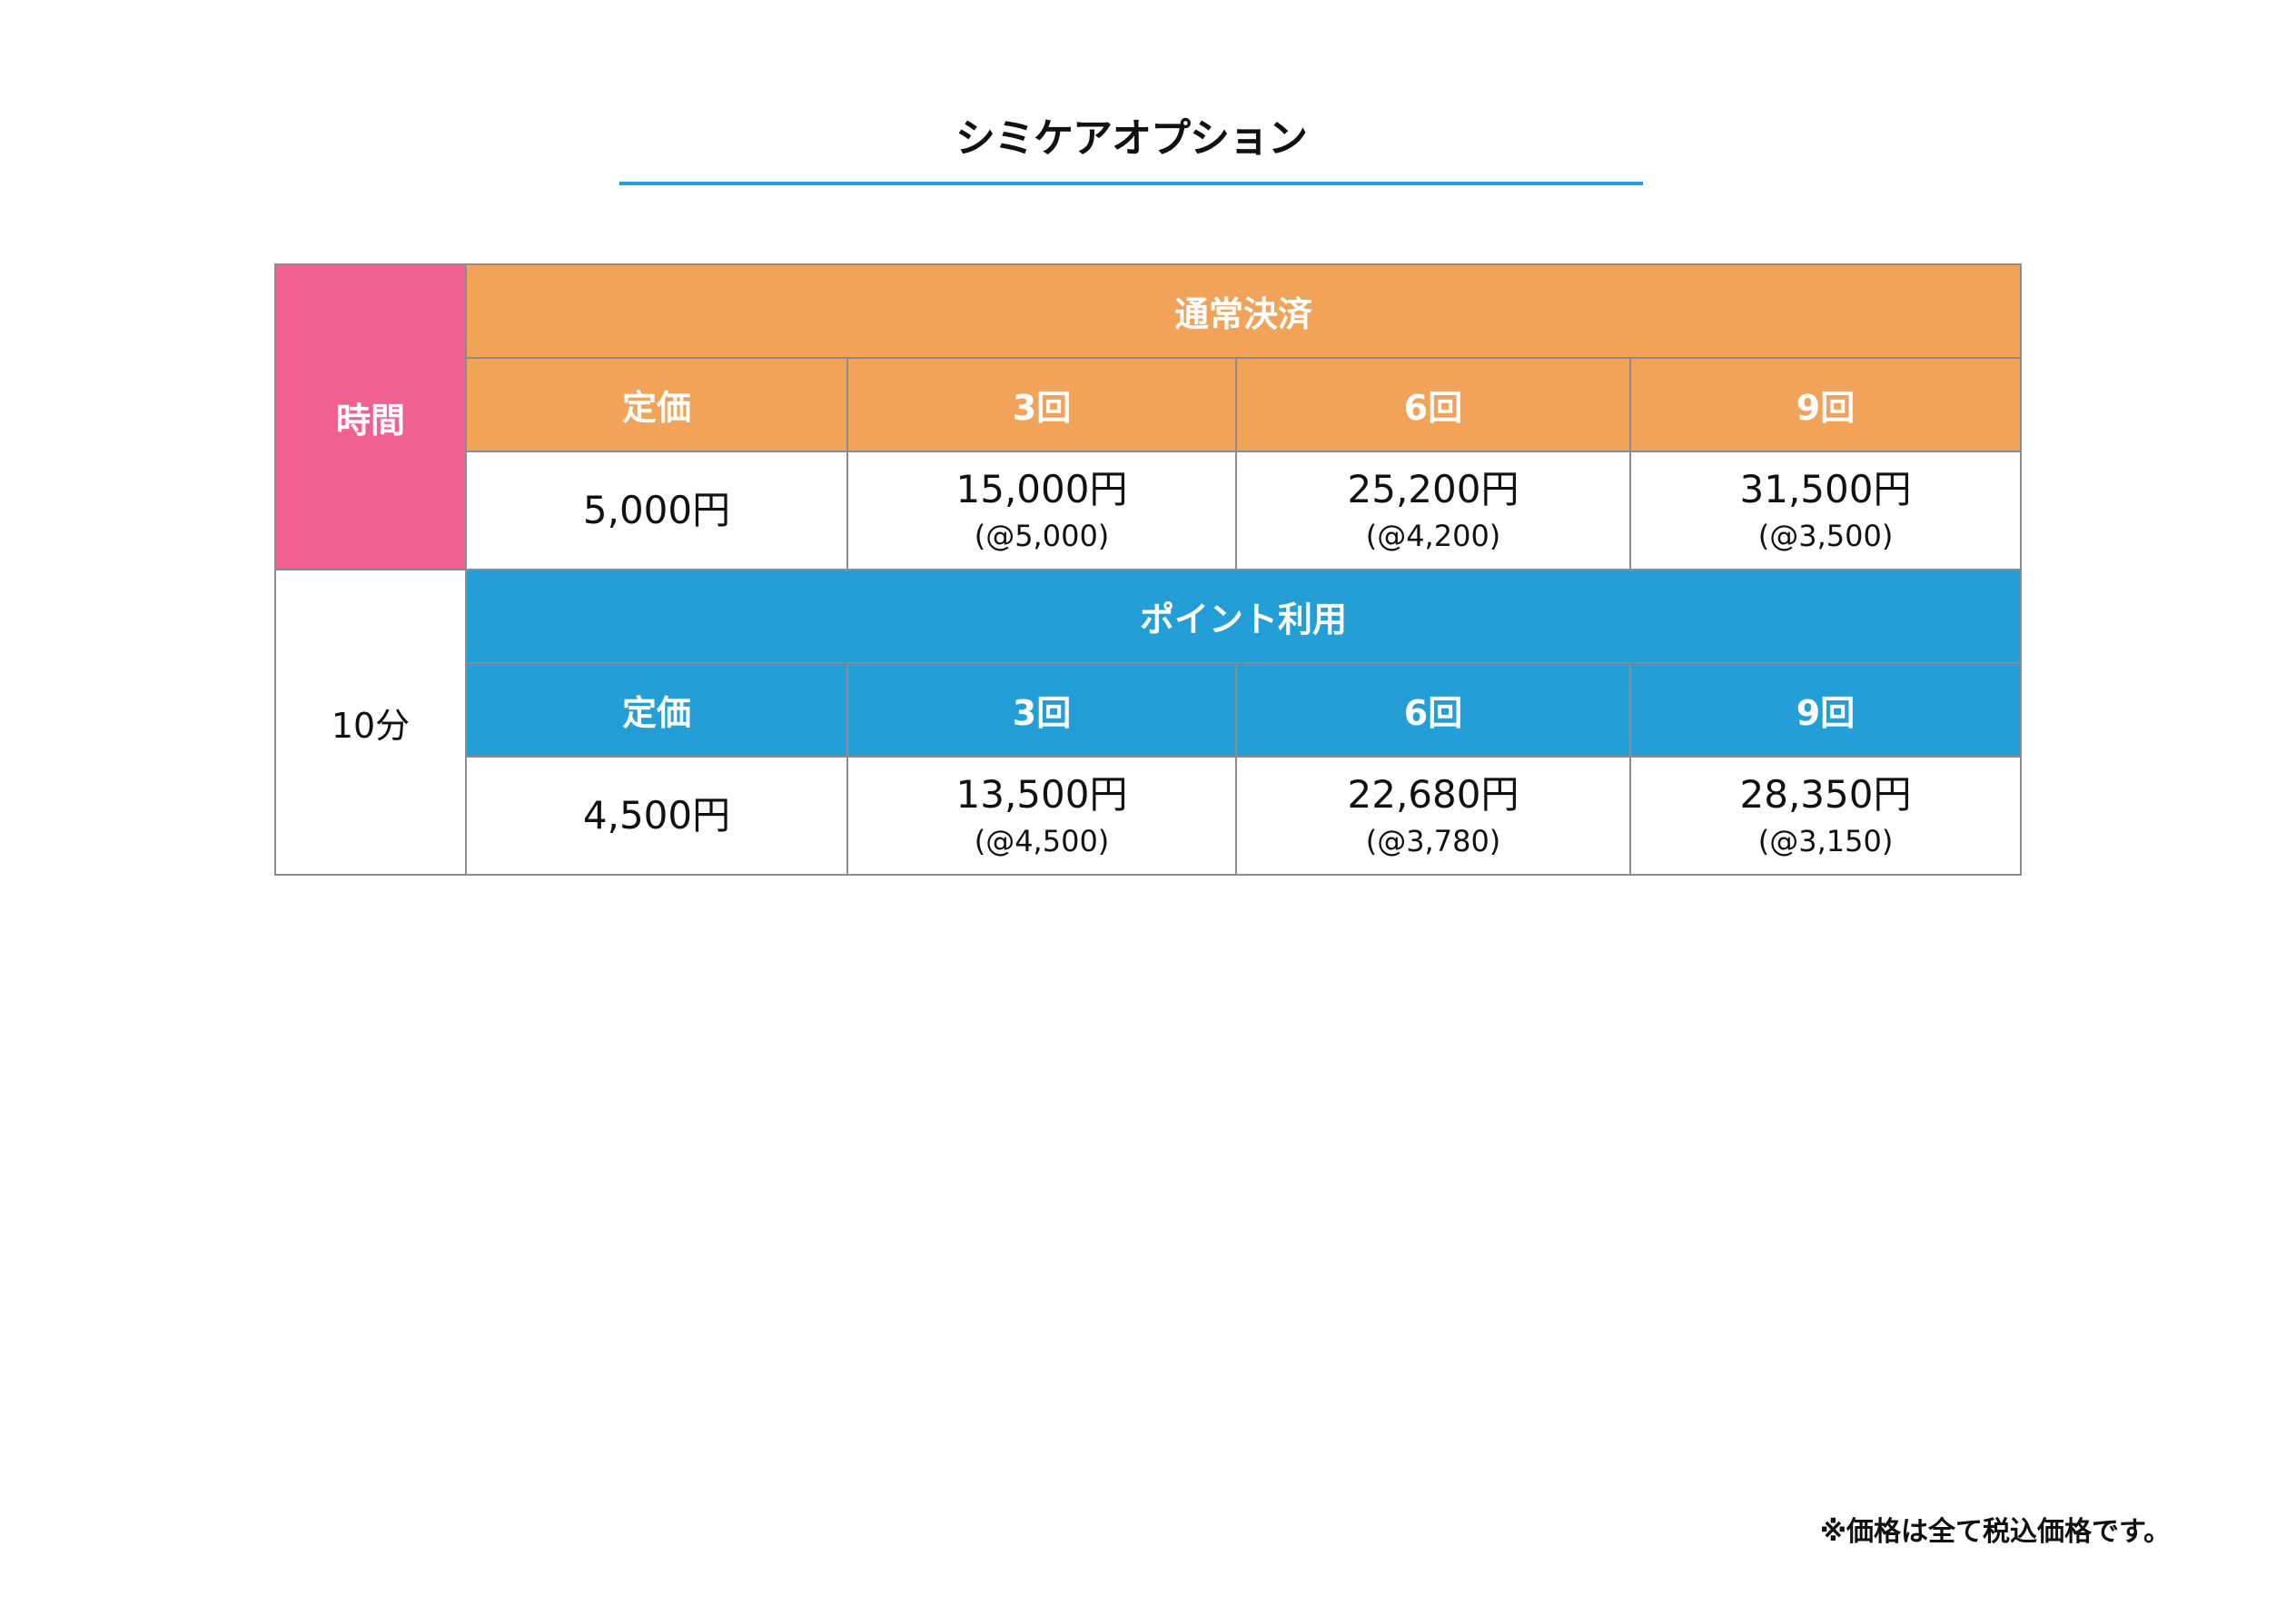  I want to click on price-cell: 28,350円 (@3,150), so click(1825, 816).